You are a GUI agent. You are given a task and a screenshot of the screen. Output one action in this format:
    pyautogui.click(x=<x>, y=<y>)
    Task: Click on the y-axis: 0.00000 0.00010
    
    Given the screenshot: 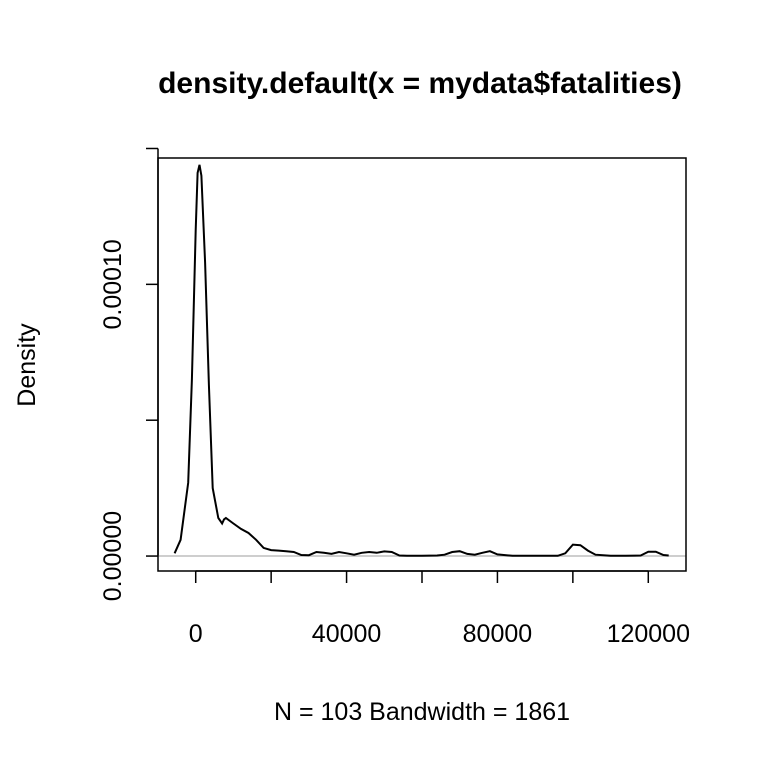 What is the action you would take?
    pyautogui.click(x=129, y=374)
    